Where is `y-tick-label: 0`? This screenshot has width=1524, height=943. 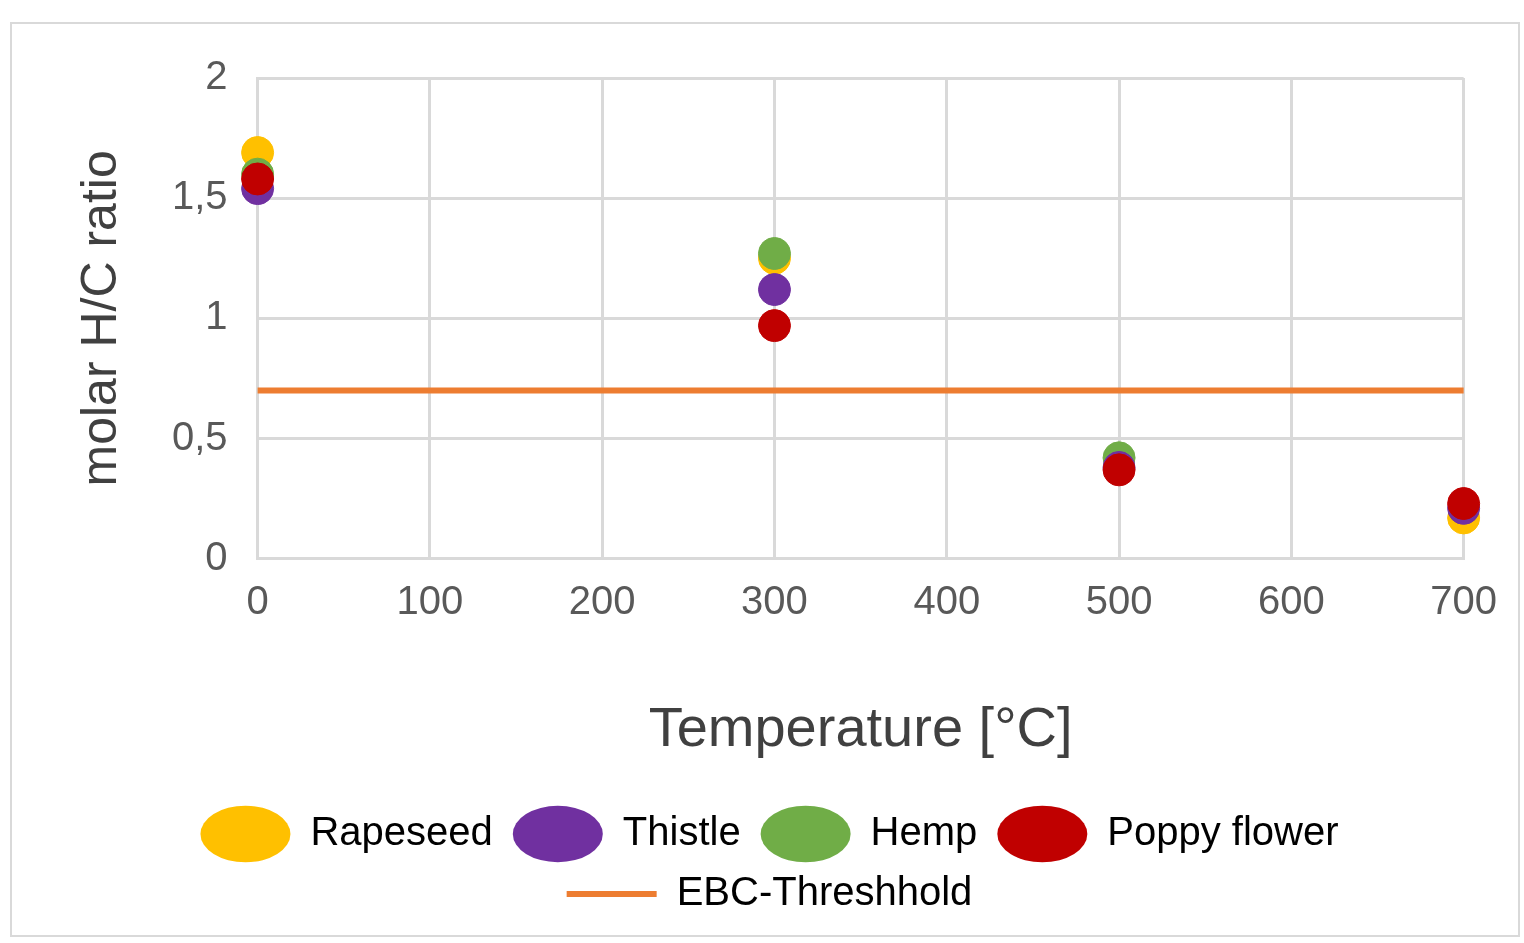
y-tick-label: 0 is located at coordinates (216, 555).